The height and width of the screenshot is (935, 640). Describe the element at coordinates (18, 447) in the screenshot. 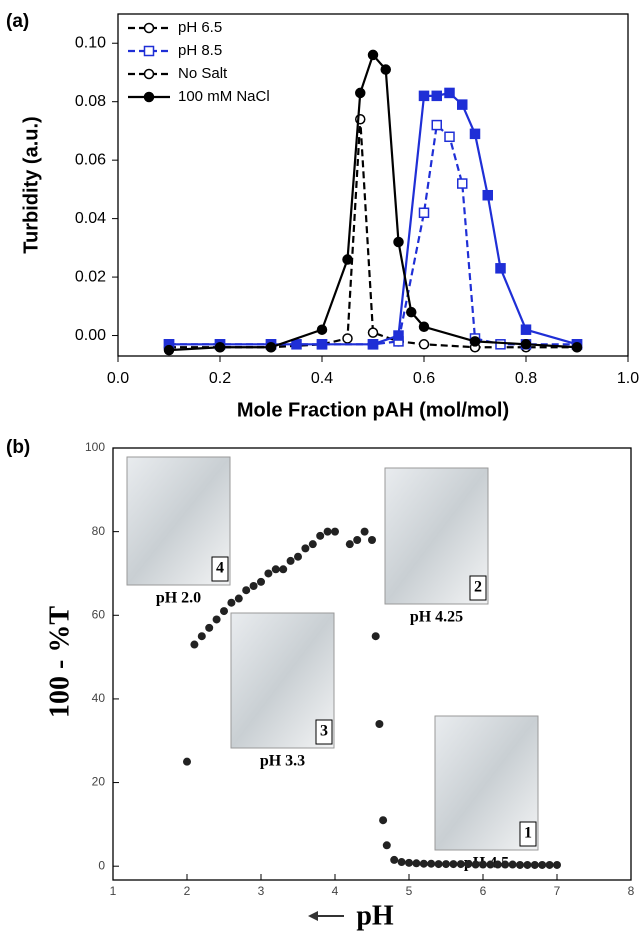

I see `panel-label: (b)` at that location.